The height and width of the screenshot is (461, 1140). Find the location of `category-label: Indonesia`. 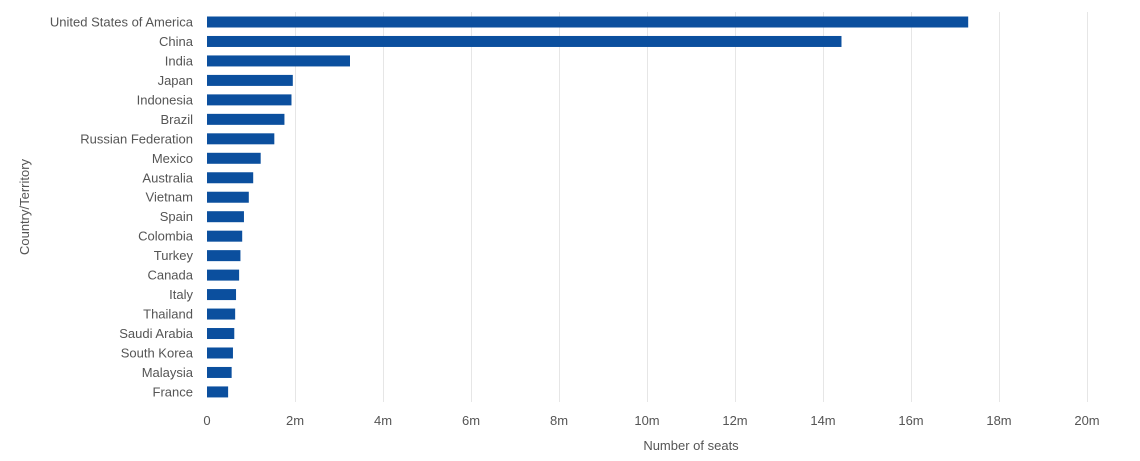

category-label: Indonesia is located at coordinates (165, 99).